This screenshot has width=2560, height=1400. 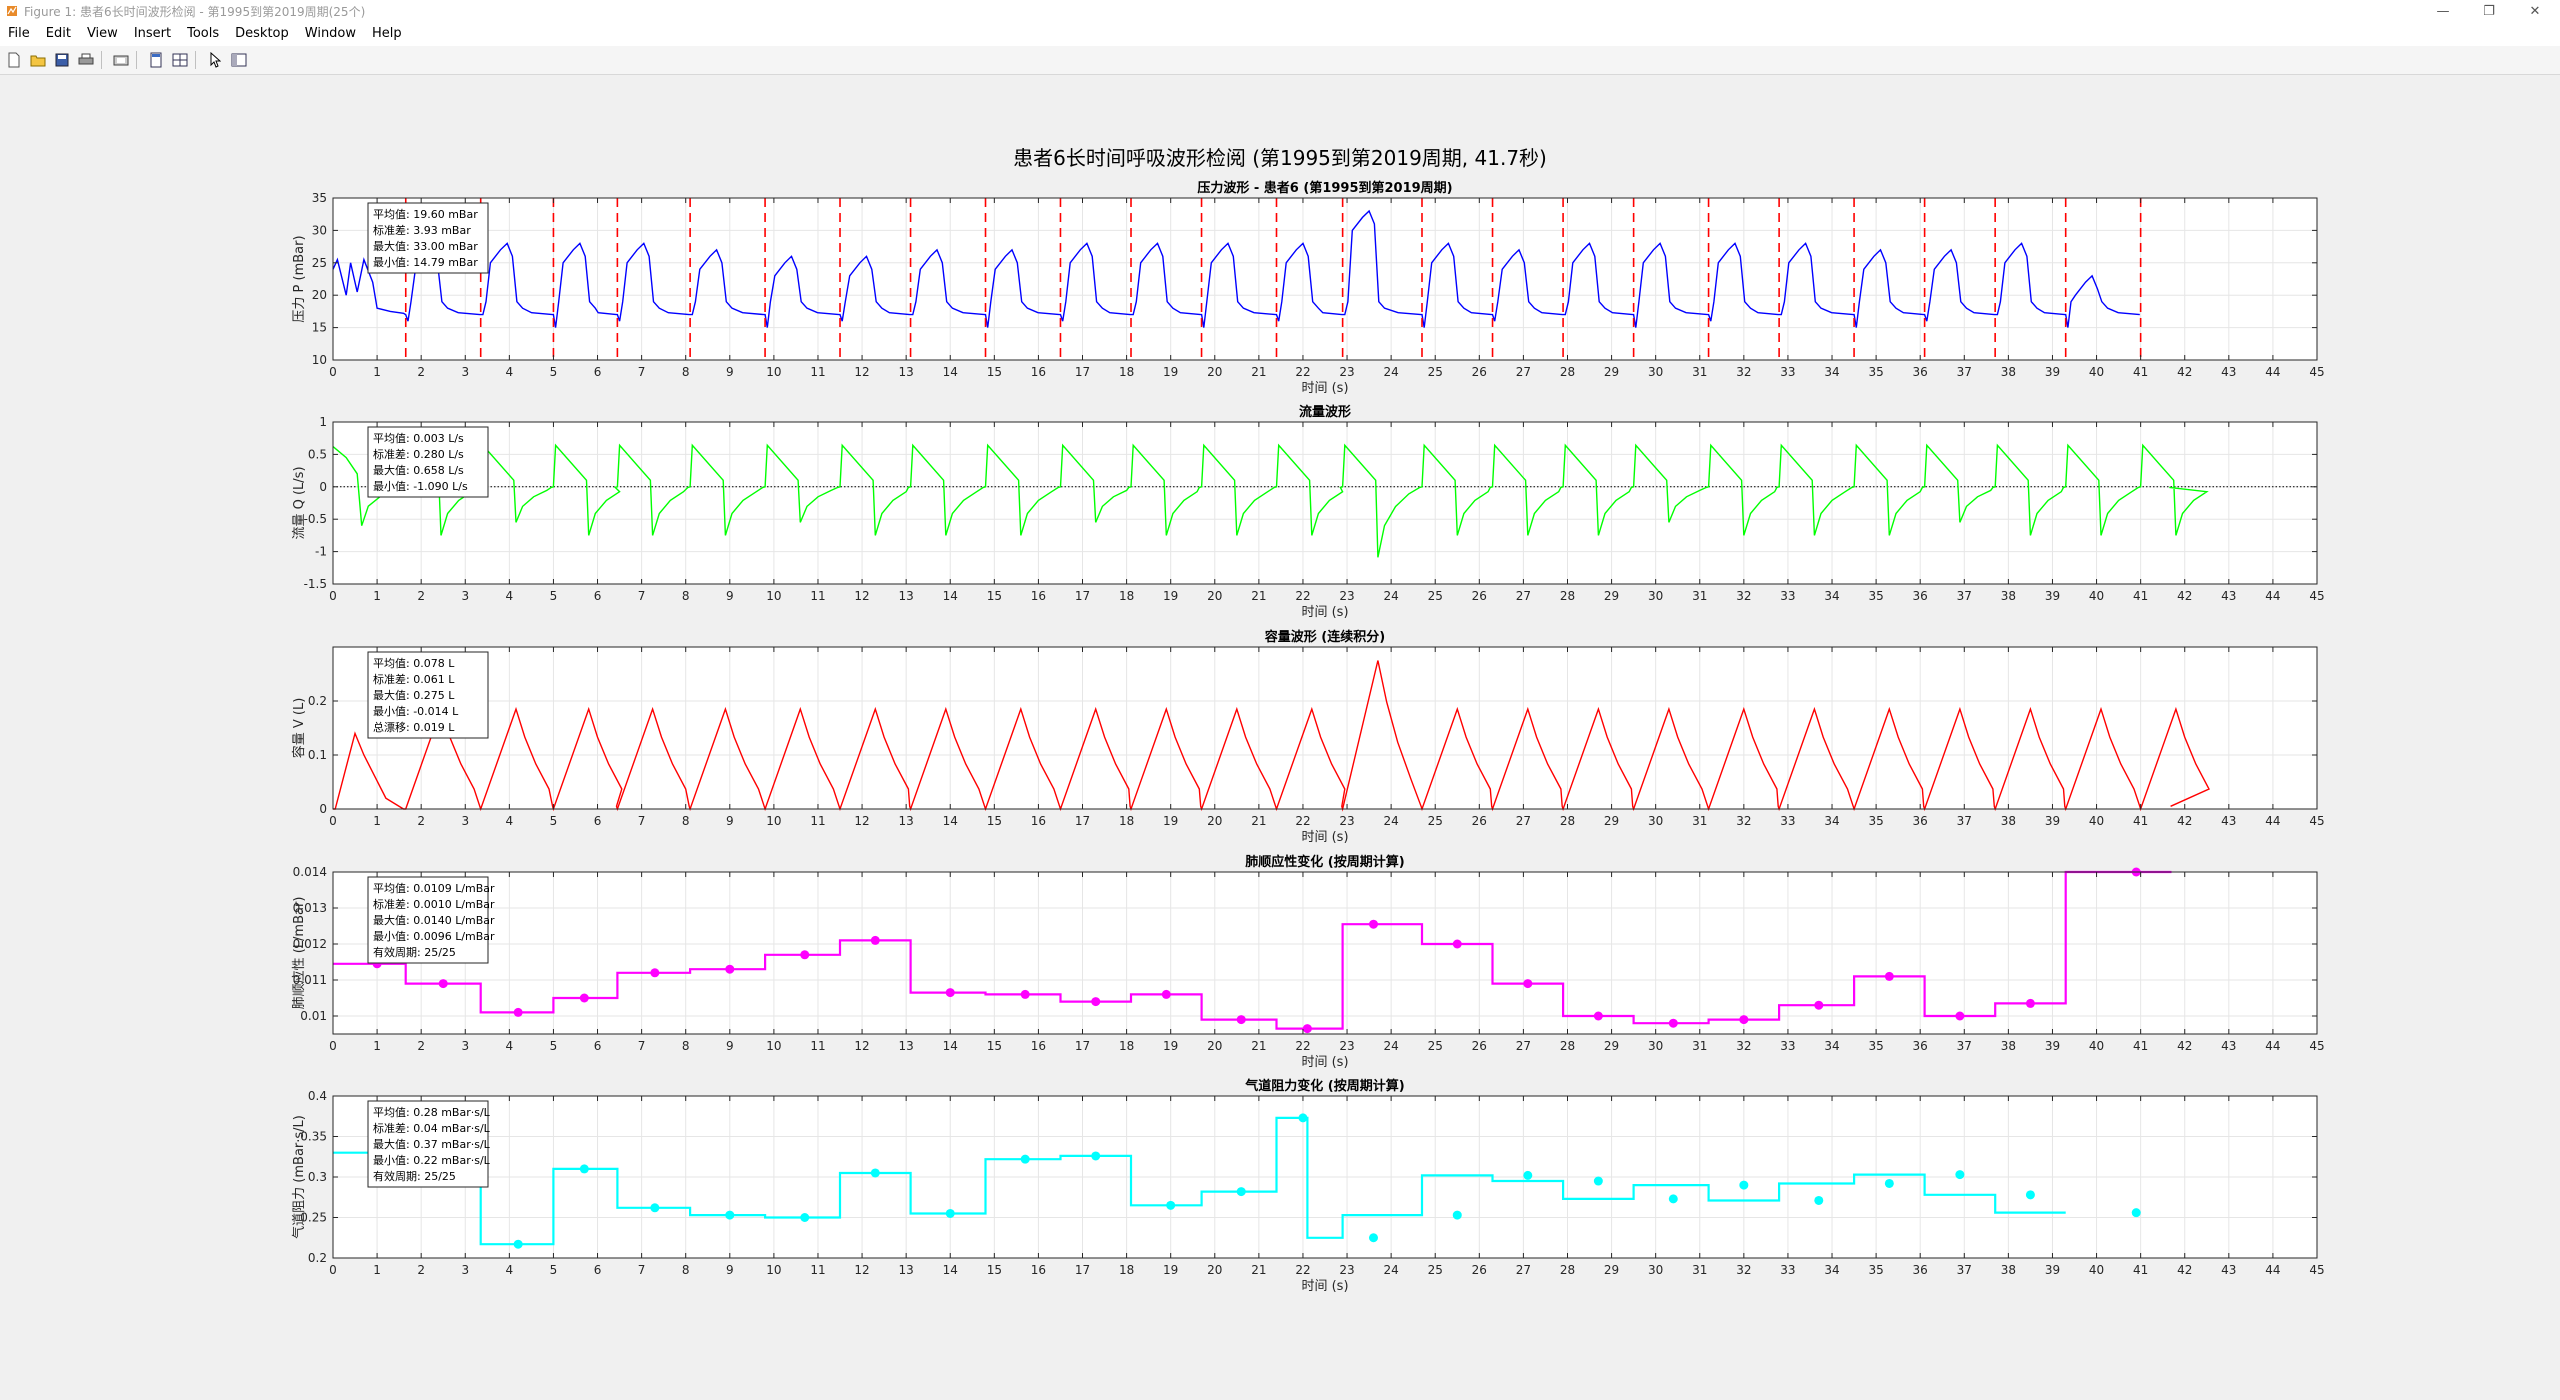 I want to click on x-axis-label: 时间 (s), so click(x=1324, y=388).